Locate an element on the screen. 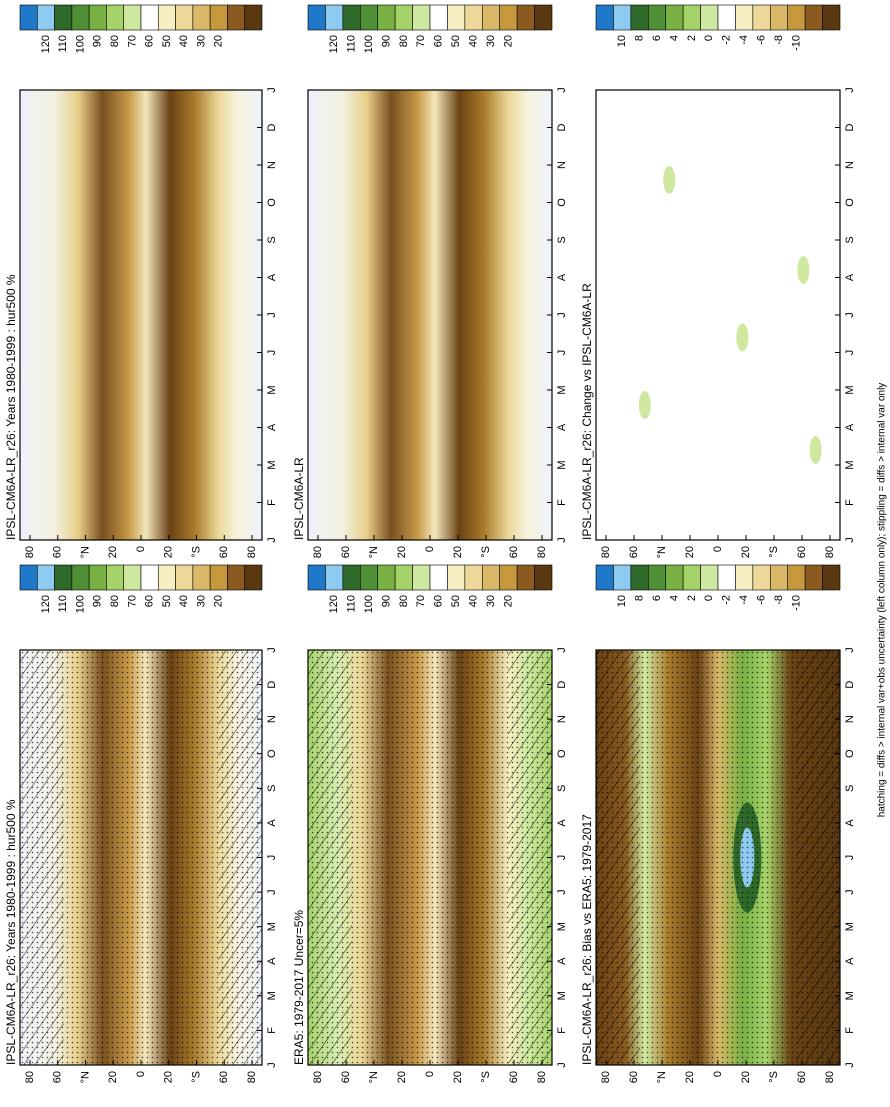 The width and height of the screenshot is (890, 1107). colorbar-label: -8 is located at coordinates (779, 600).